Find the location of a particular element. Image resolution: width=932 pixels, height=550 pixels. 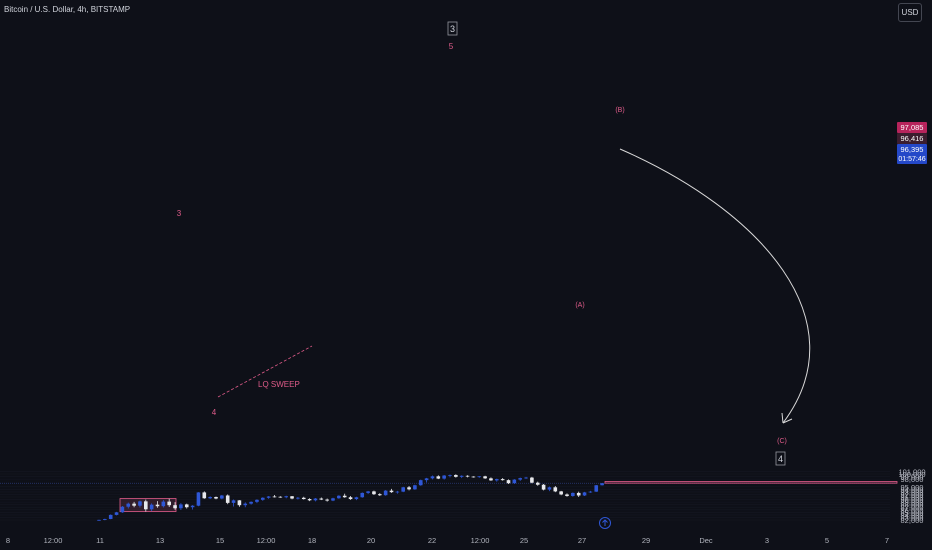

price-tick-label: 82,000 is located at coordinates (912, 520).